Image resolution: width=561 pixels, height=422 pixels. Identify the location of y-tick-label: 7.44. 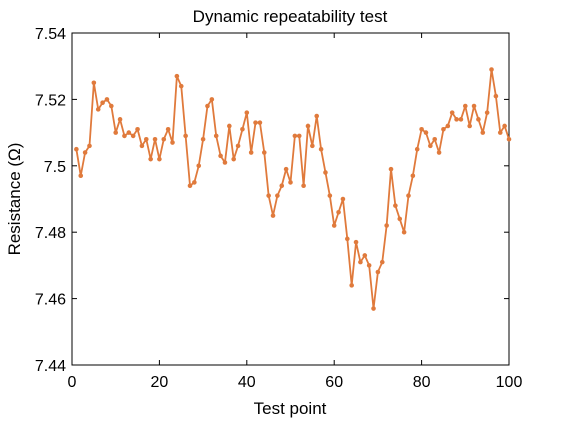
(50, 366).